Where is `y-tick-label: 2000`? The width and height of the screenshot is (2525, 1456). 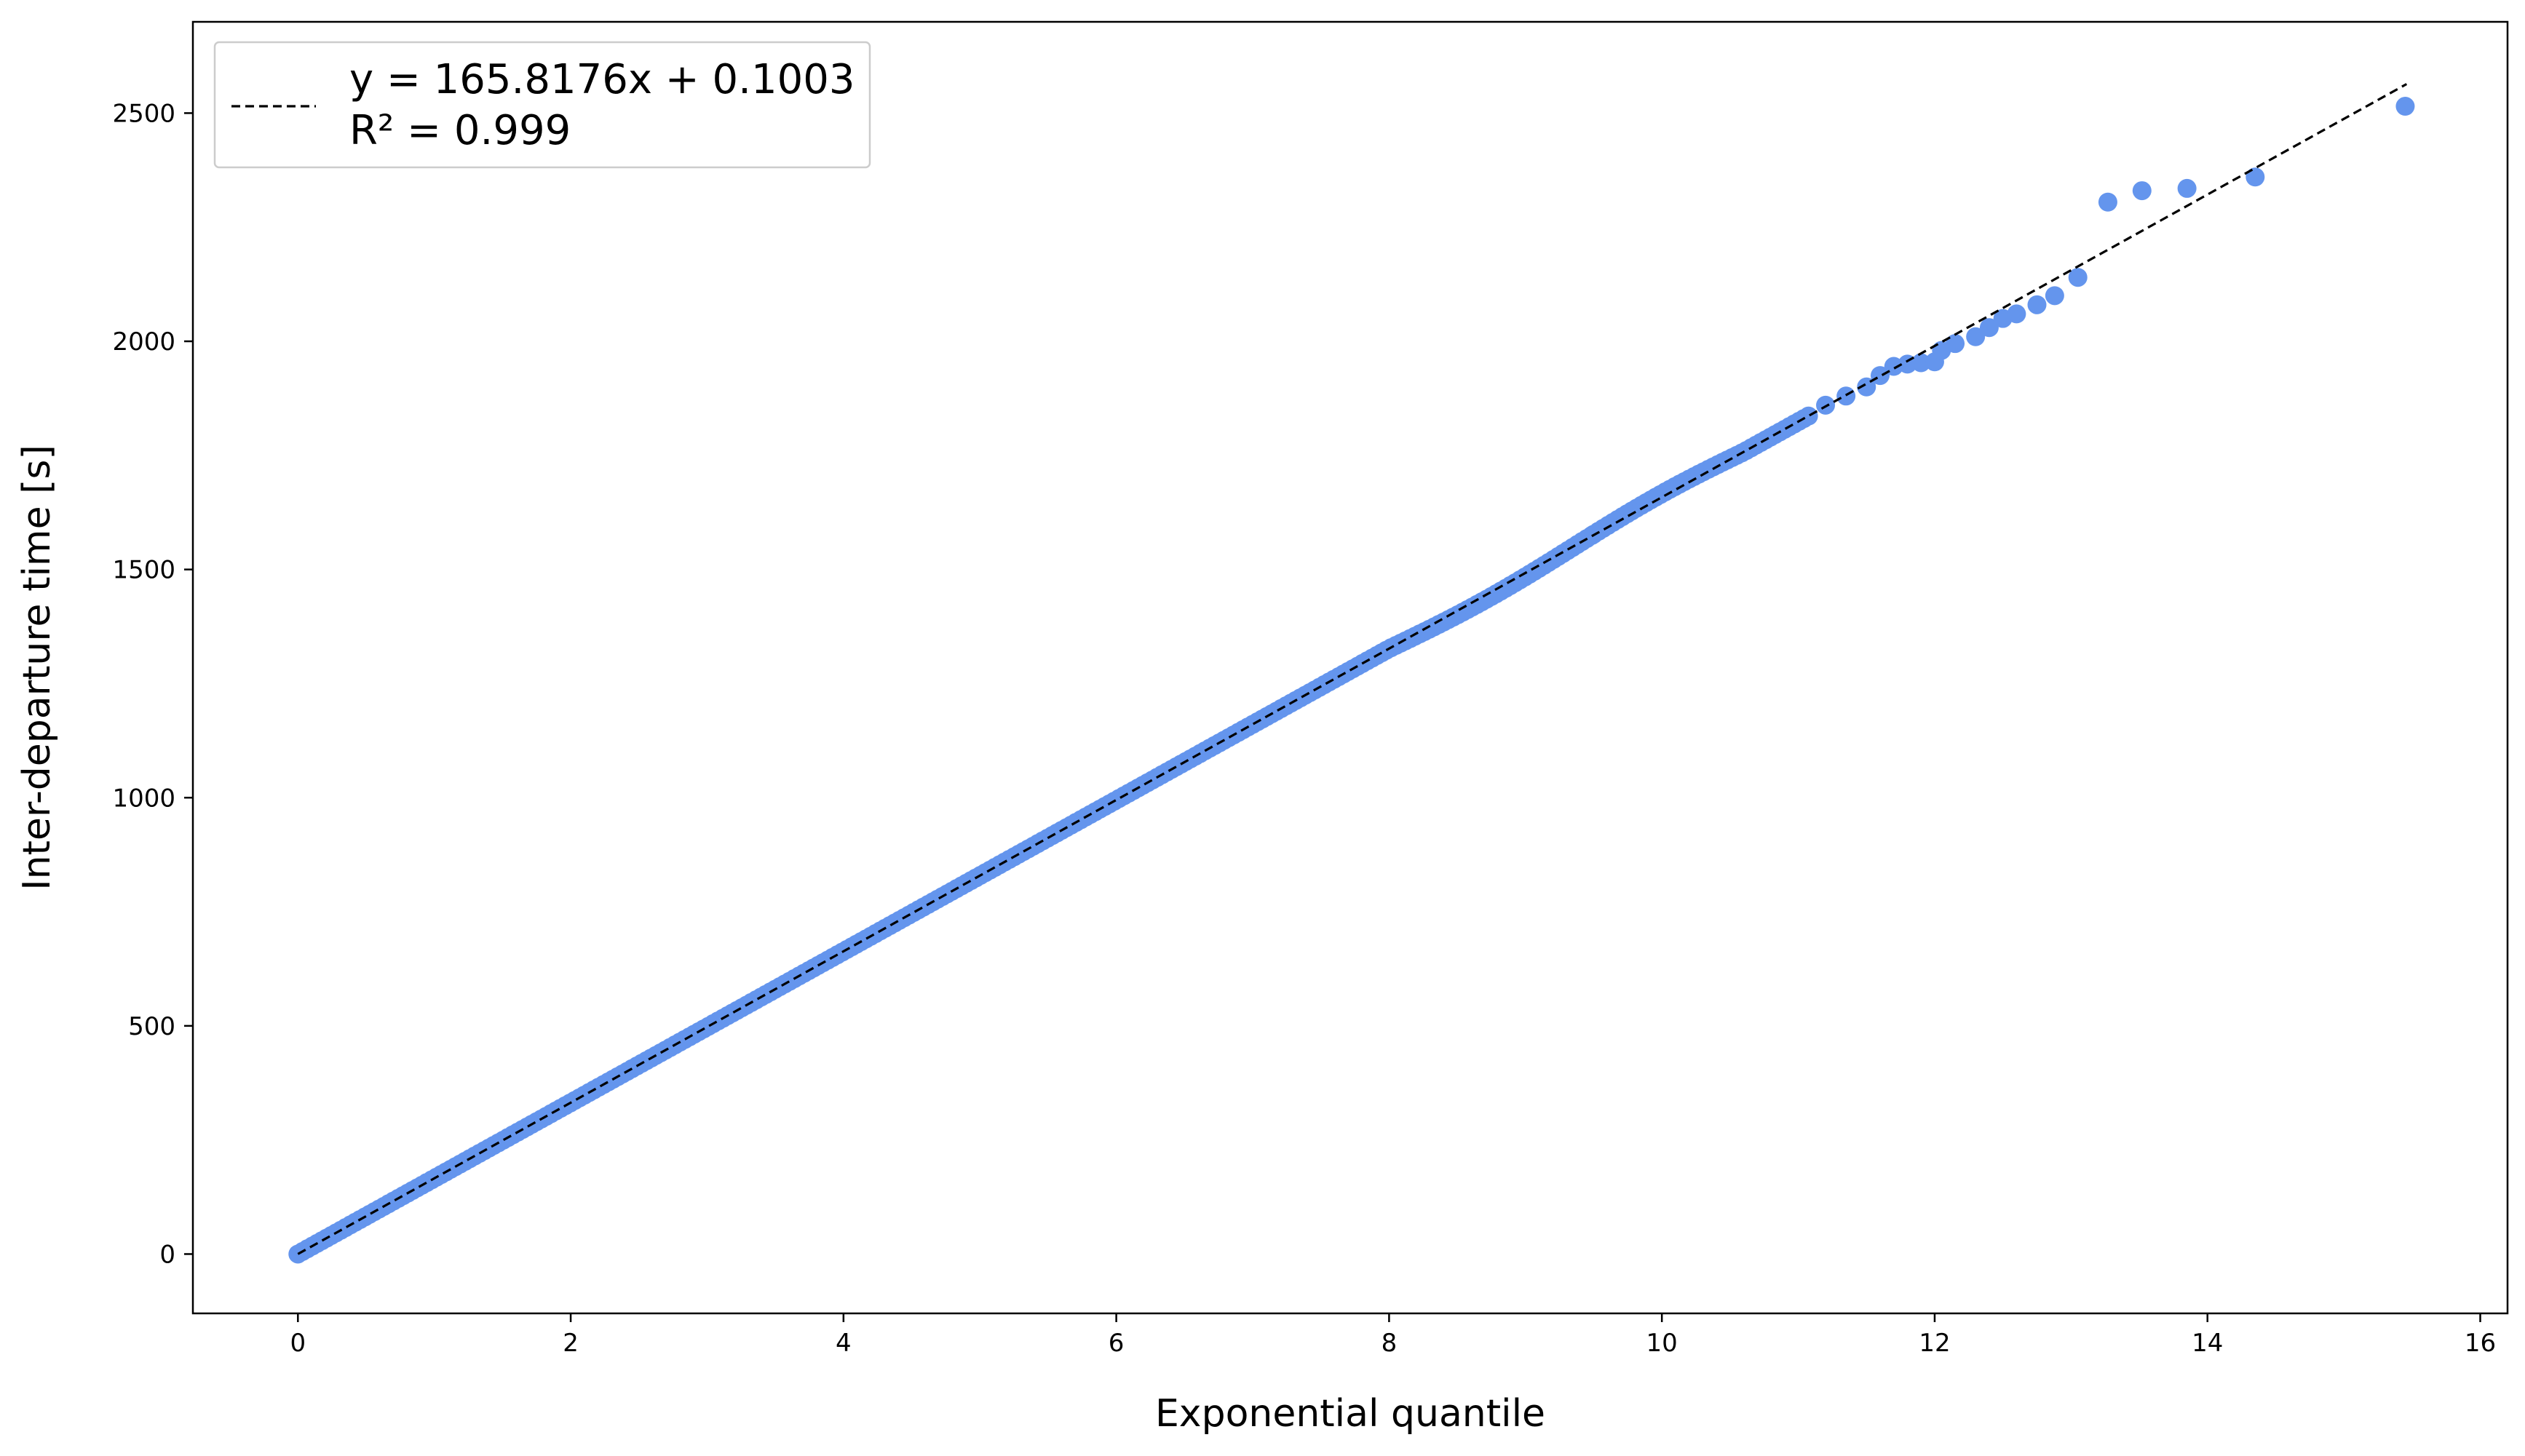
y-tick-label: 2000 is located at coordinates (143, 342).